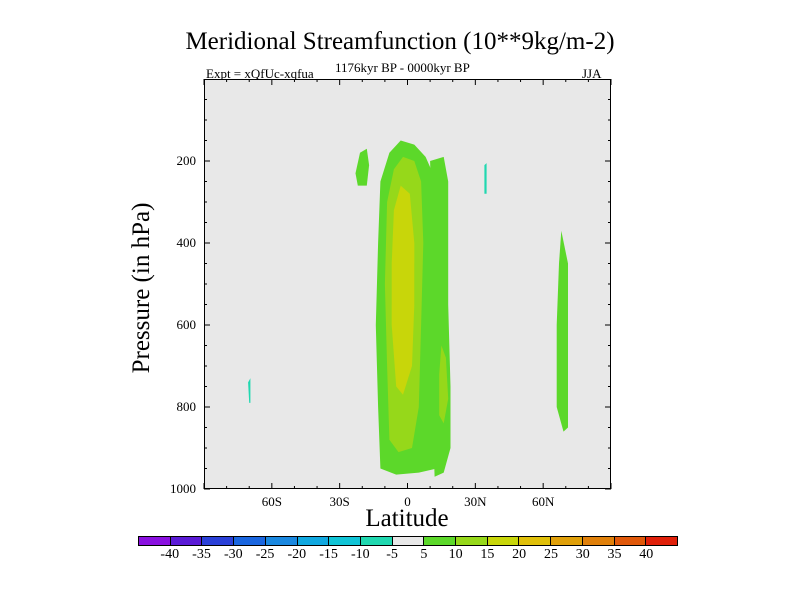  I want to click on contour-sh-highlat-sliver, so click(249, 390).